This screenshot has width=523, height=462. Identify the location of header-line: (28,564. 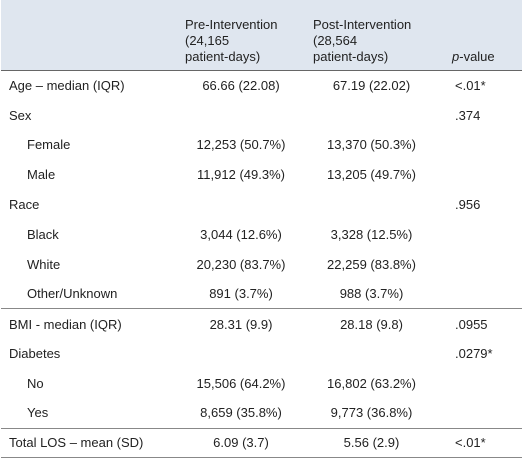
(335, 40).